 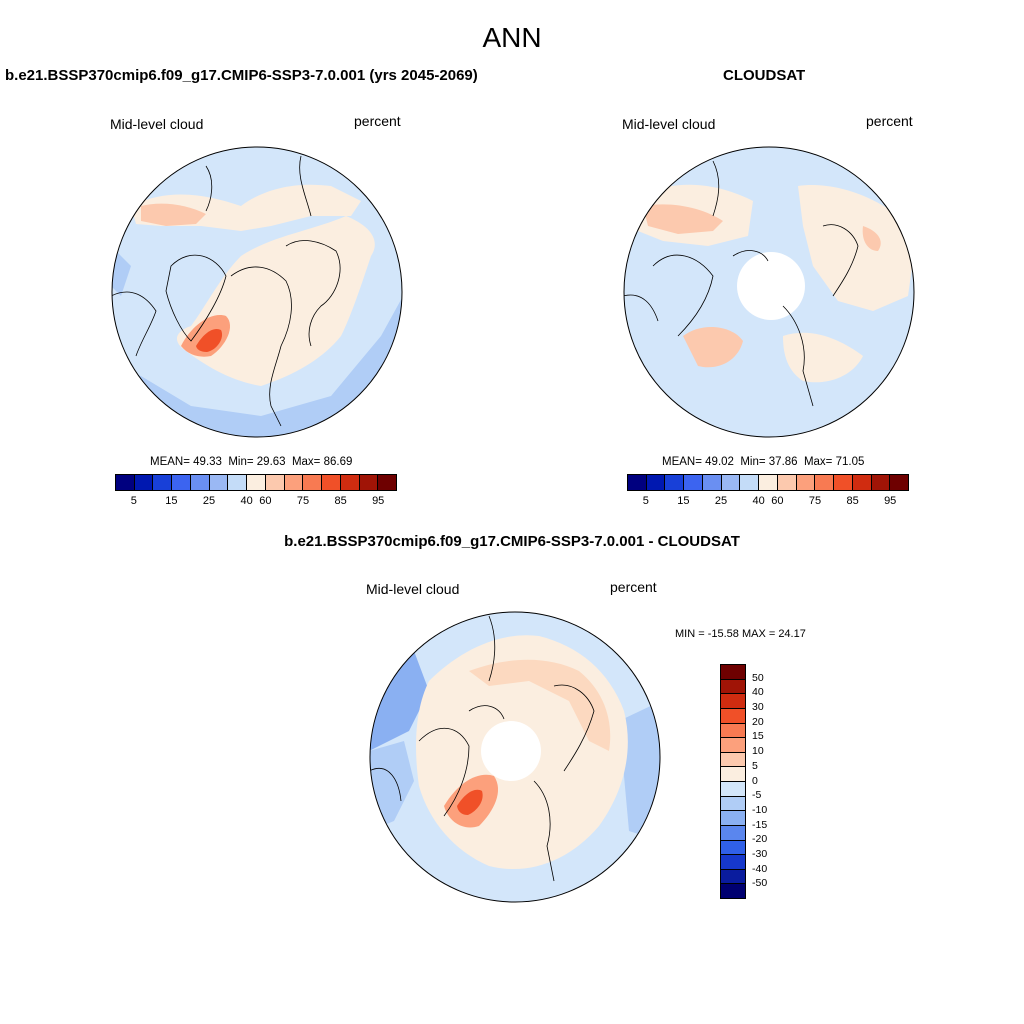 I want to click on diff-panel-variable: Mid-level cloud, so click(x=413, y=589).